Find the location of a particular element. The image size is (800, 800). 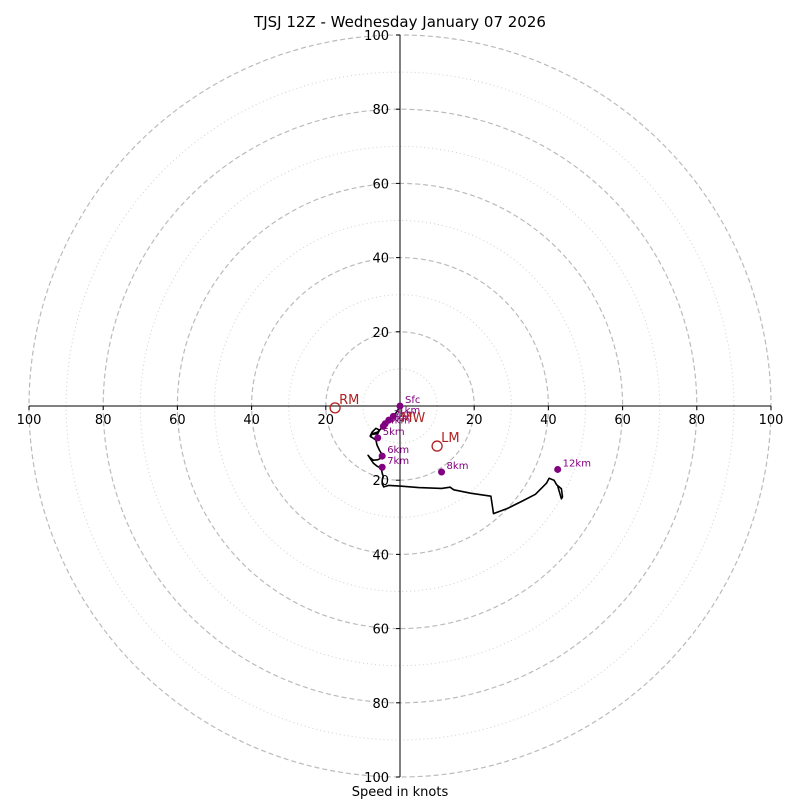

marker-rm-label: RM is located at coordinates (349, 400).